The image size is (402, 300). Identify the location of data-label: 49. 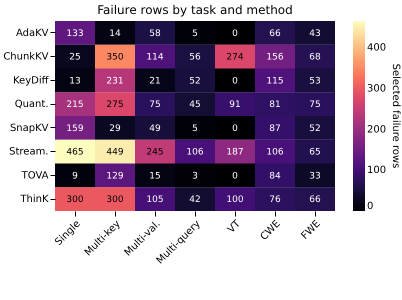
(155, 129).